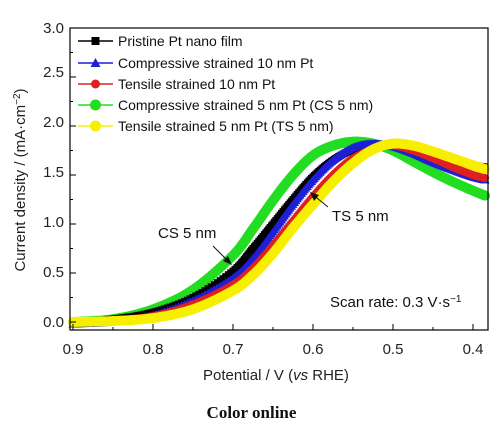  Describe the element at coordinates (273, 349) in the screenshot. I see `x-tick-labels: 0.9 0.8 0.7 0.6 0.5 0.4` at that location.